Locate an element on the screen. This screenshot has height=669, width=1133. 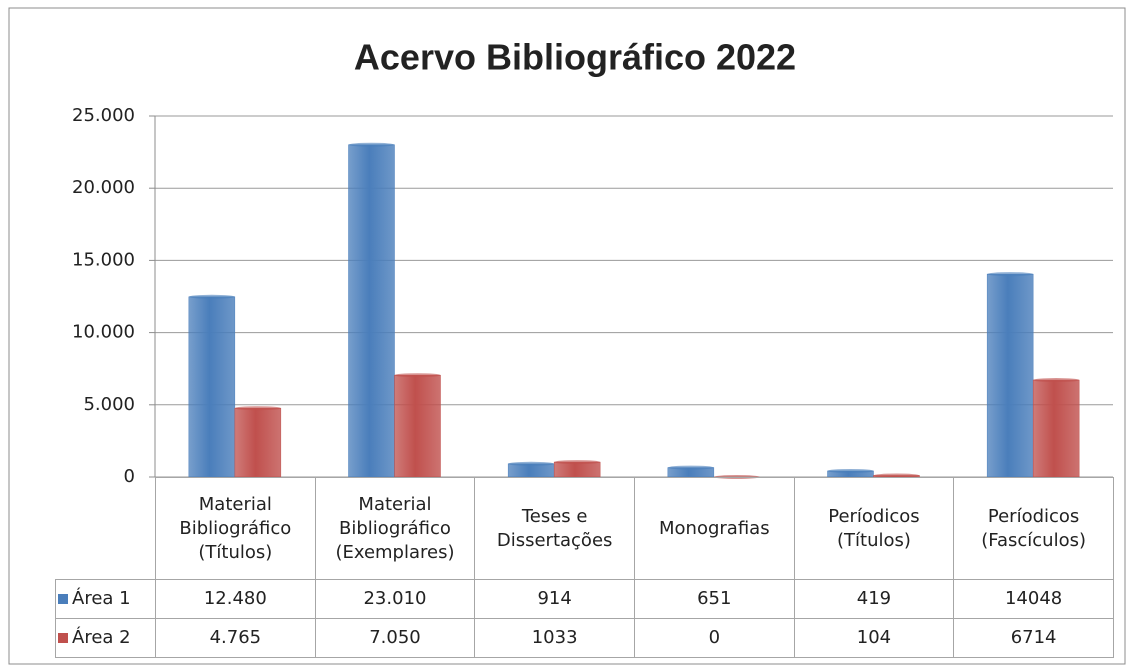
value-label: 7.050 is located at coordinates (395, 638).